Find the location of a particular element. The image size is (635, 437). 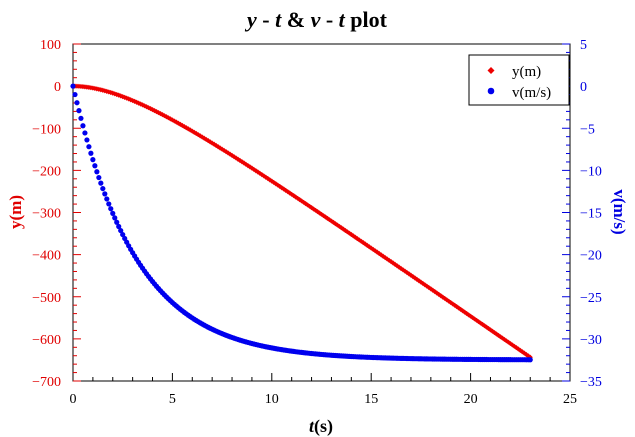

x-tick-label: 10 is located at coordinates (272, 399).